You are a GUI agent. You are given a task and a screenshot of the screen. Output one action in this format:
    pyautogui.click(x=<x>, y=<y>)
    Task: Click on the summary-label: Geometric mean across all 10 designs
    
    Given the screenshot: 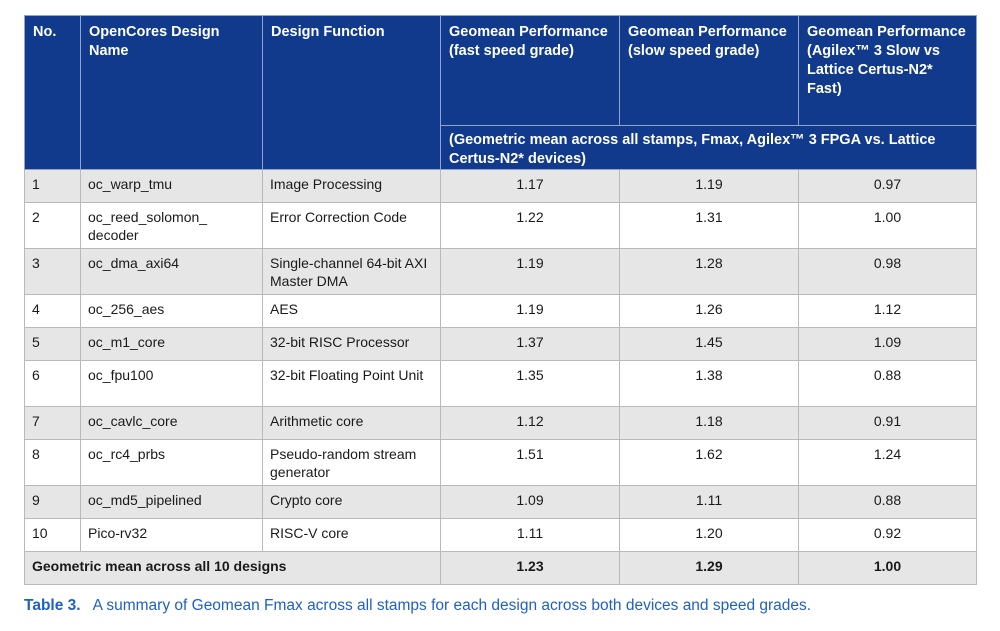 What is the action you would take?
    pyautogui.click(x=232, y=568)
    